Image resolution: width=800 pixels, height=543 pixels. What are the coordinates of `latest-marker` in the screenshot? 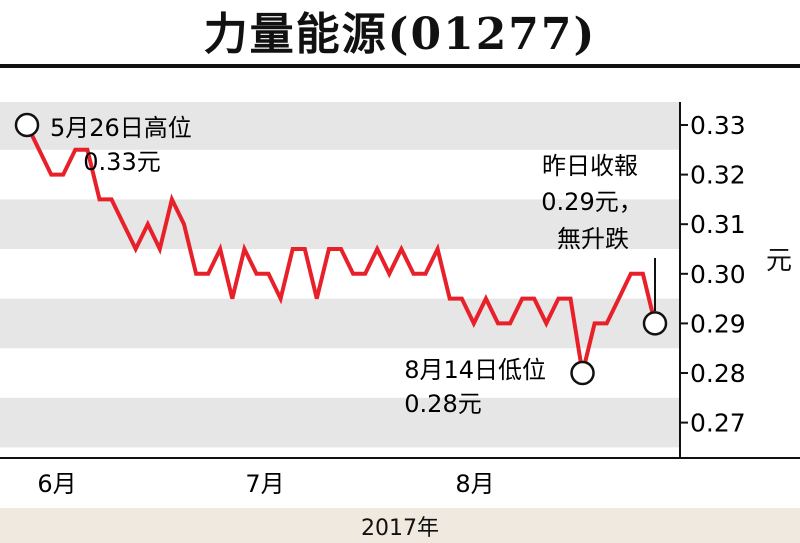 It's located at (655, 323).